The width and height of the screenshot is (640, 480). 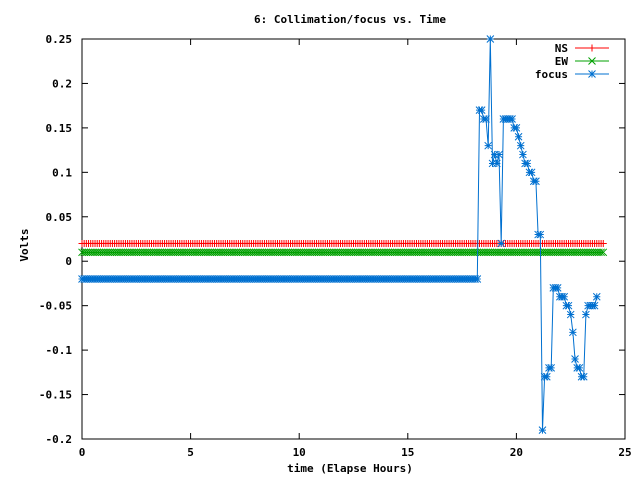 I want to click on x-tick-label: 10, so click(x=299, y=452).